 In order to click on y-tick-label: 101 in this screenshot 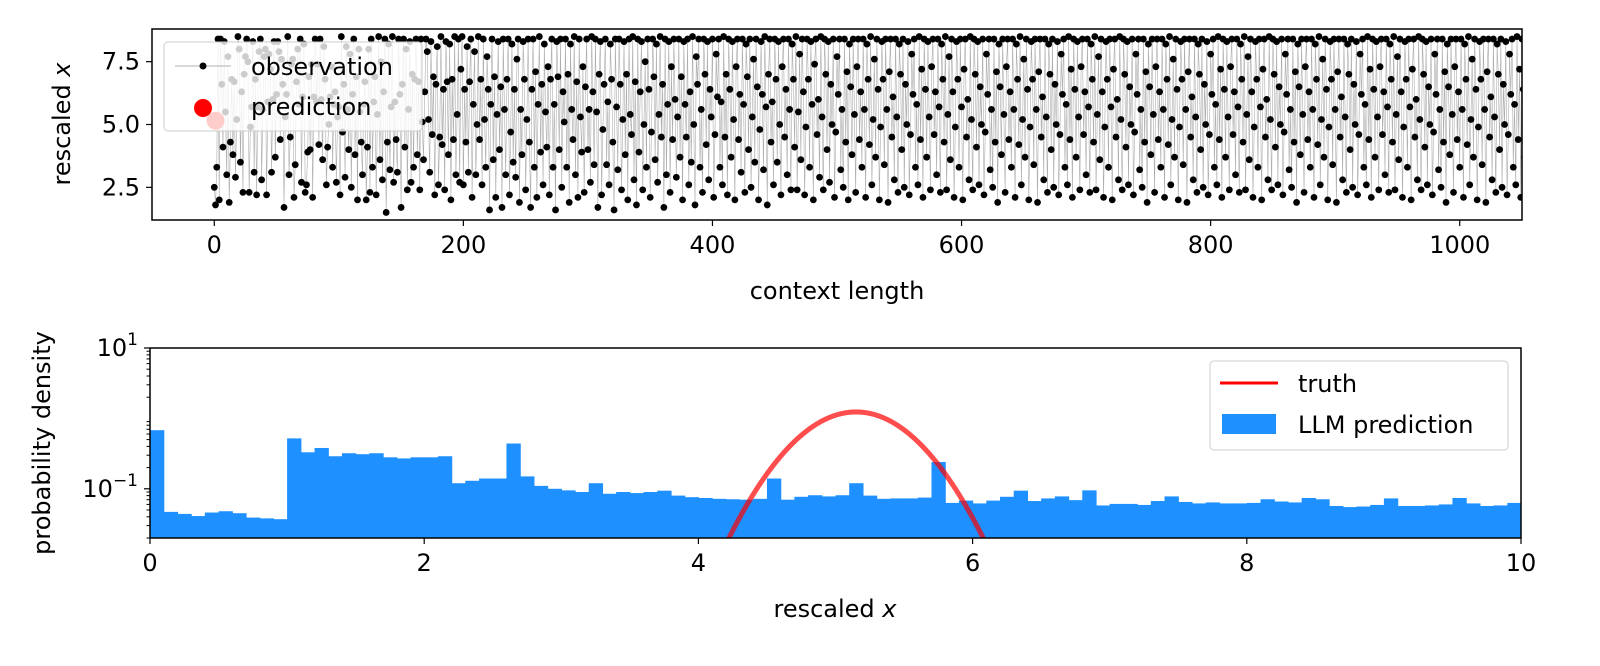, I will do `click(117, 346)`.